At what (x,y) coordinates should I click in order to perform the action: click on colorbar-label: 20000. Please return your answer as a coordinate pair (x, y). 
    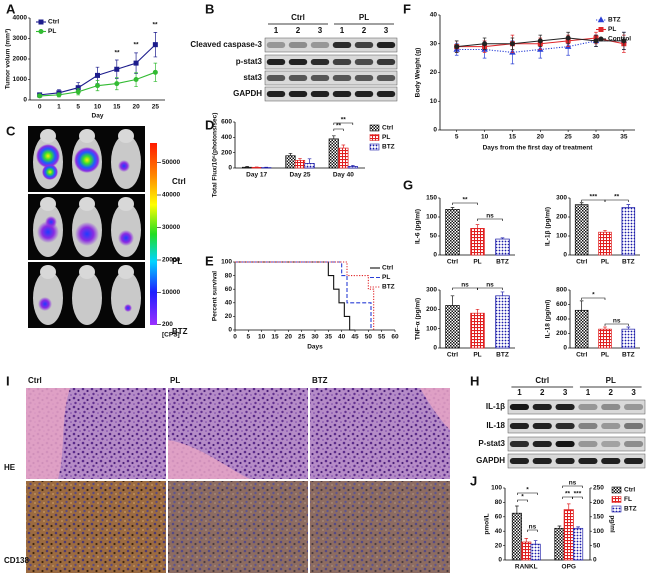
    Looking at the image, I should click on (171, 260).